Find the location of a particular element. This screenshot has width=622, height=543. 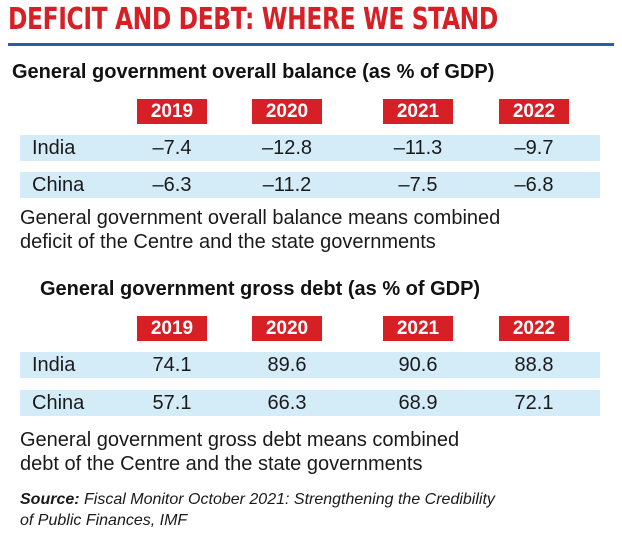

debt-row-label: China is located at coordinates (58, 403).